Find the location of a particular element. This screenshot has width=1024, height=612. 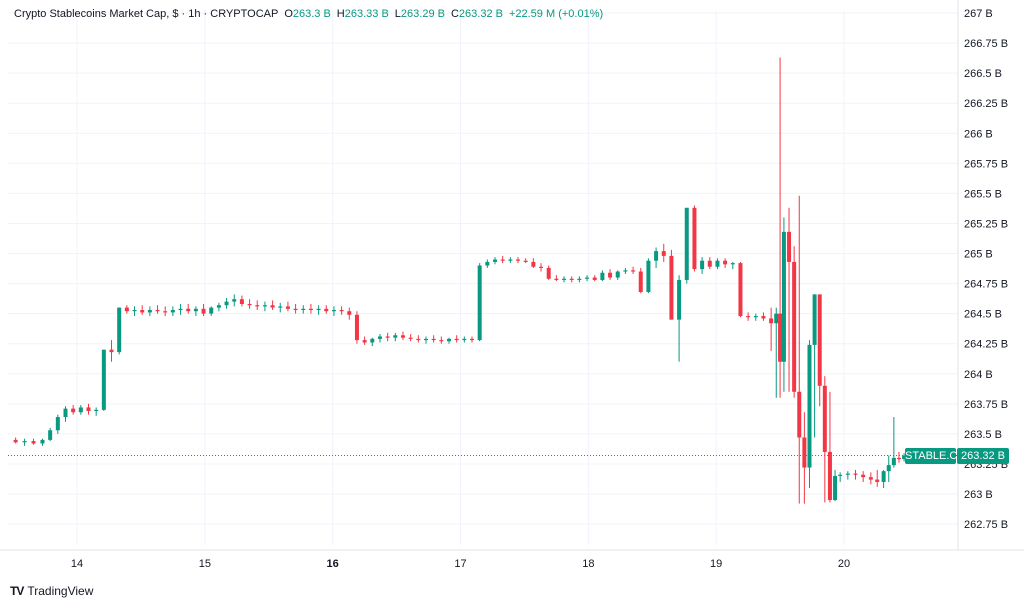

y-tick-label: 263 B is located at coordinates (978, 495).